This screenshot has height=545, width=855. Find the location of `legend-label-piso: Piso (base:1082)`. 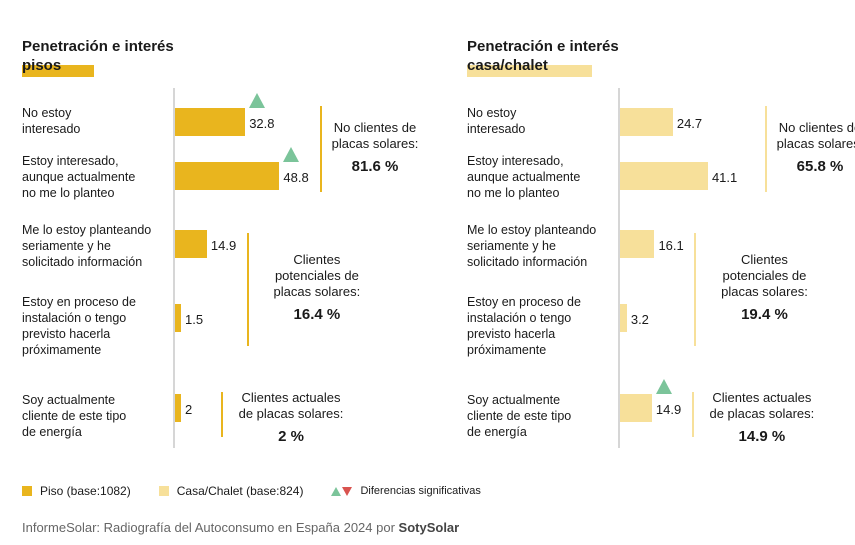

legend-label-piso: Piso (base:1082) is located at coordinates (85, 491).